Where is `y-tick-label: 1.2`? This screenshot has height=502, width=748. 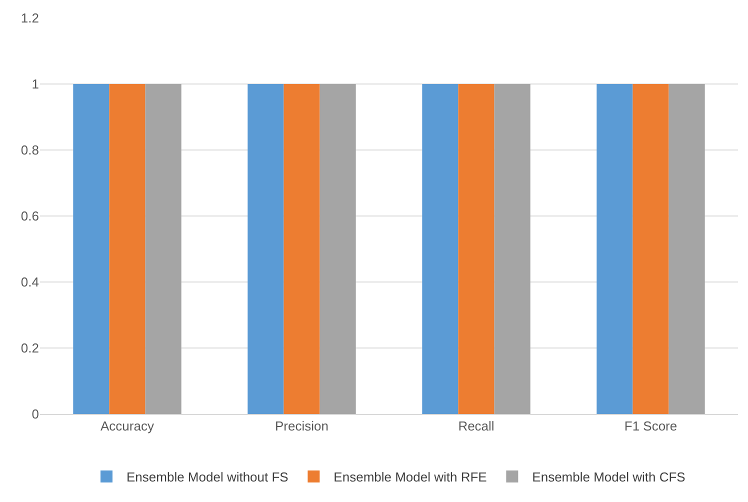
y-tick-label: 1.2 is located at coordinates (29, 18).